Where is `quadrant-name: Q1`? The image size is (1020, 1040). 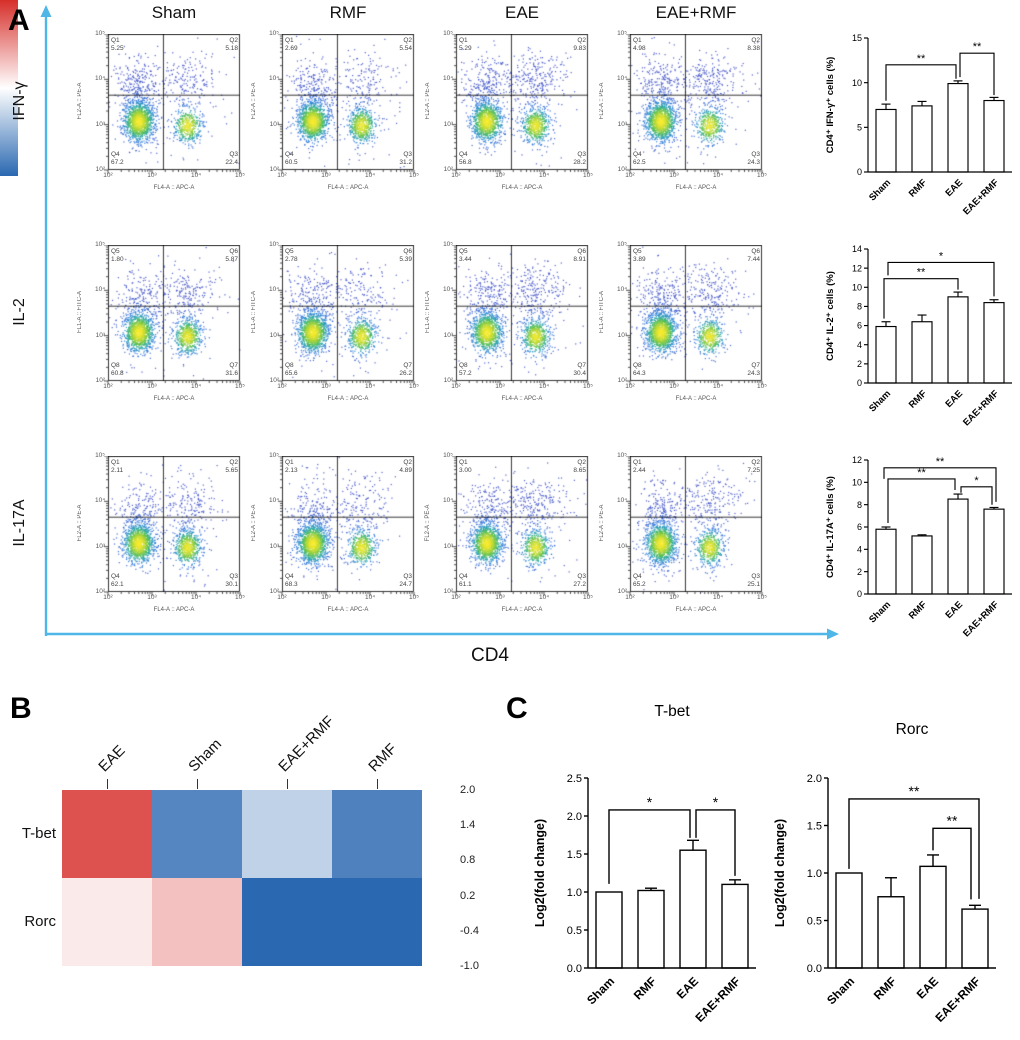
quadrant-name: Q1 is located at coordinates (637, 462).